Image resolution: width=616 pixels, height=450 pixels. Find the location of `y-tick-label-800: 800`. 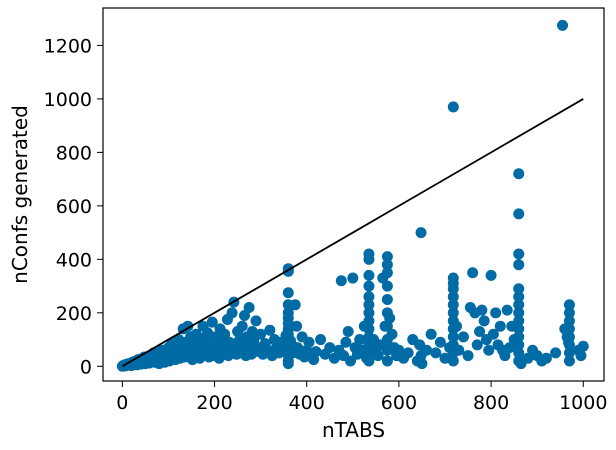

y-tick-label-800: 800 is located at coordinates (74, 153).